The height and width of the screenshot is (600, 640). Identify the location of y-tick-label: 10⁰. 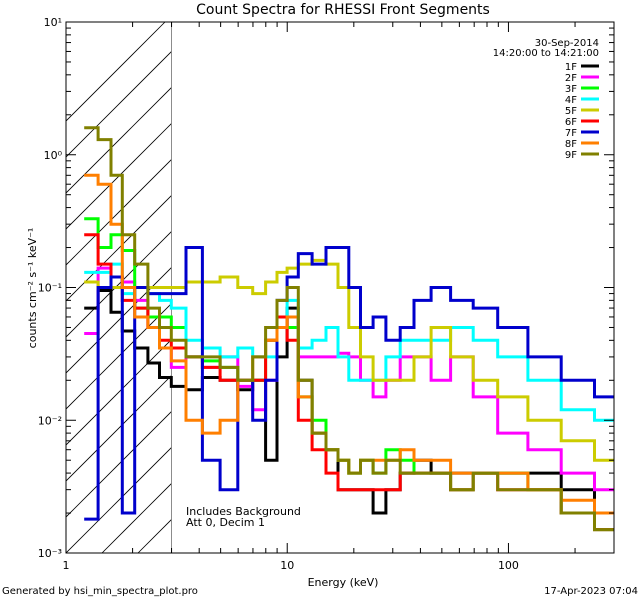
(53, 155).